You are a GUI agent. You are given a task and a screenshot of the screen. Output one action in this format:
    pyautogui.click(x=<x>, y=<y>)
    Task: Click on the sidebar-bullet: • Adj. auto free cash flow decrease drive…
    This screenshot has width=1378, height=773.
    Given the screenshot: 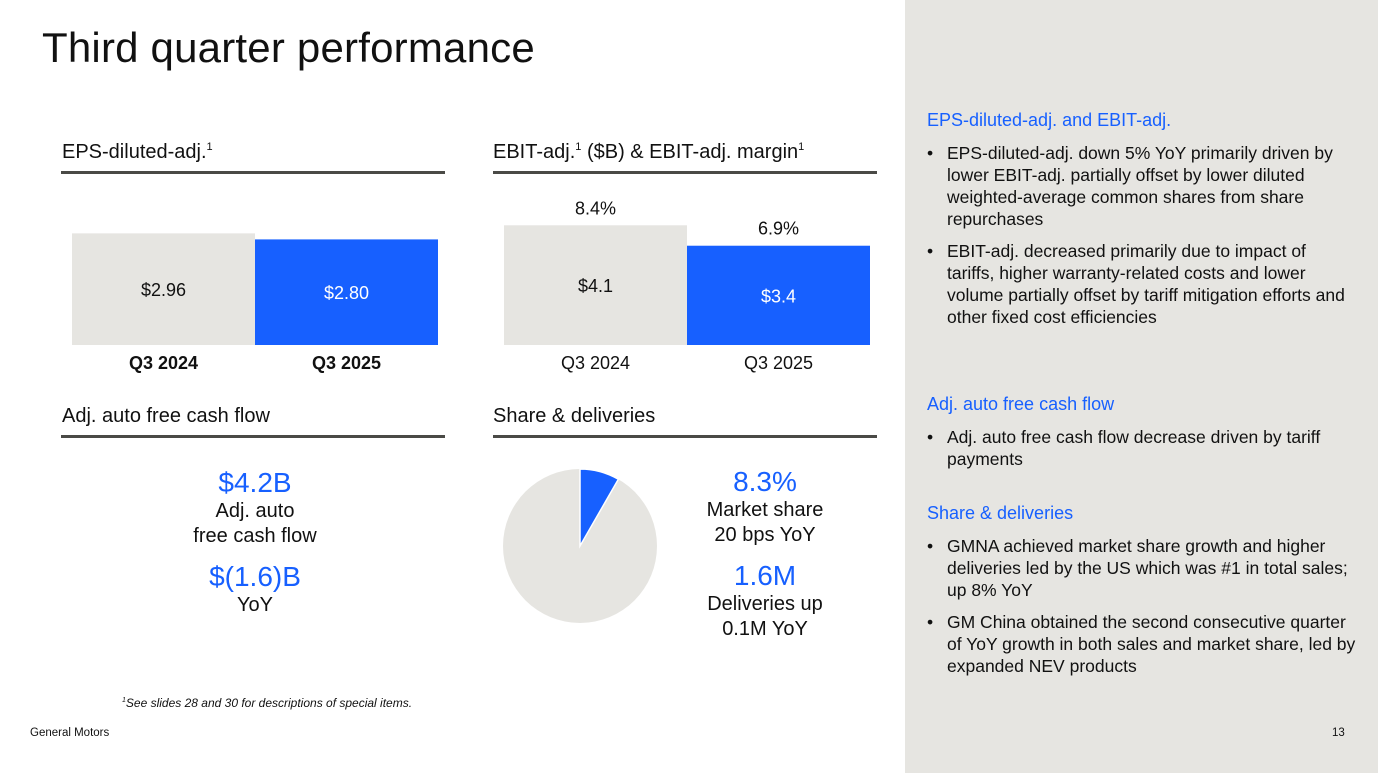 What is the action you would take?
    pyautogui.click(x=1142, y=448)
    